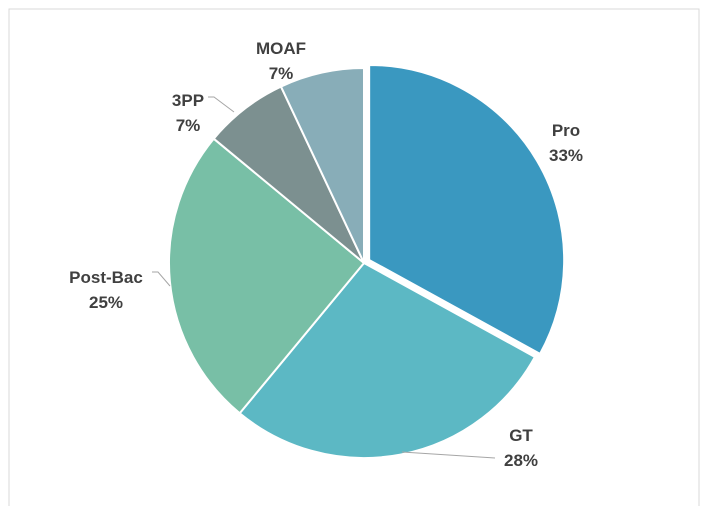 The image size is (705, 506). What do you see at coordinates (106, 302) in the screenshot?
I see `slice-value-label: 25%` at bounding box center [106, 302].